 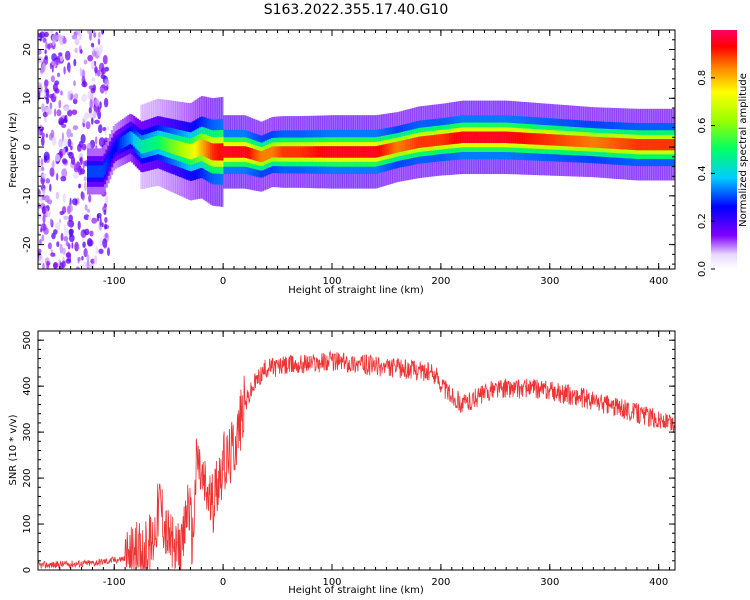 I want to click on x-tick-label: -100, so click(x=114, y=582).